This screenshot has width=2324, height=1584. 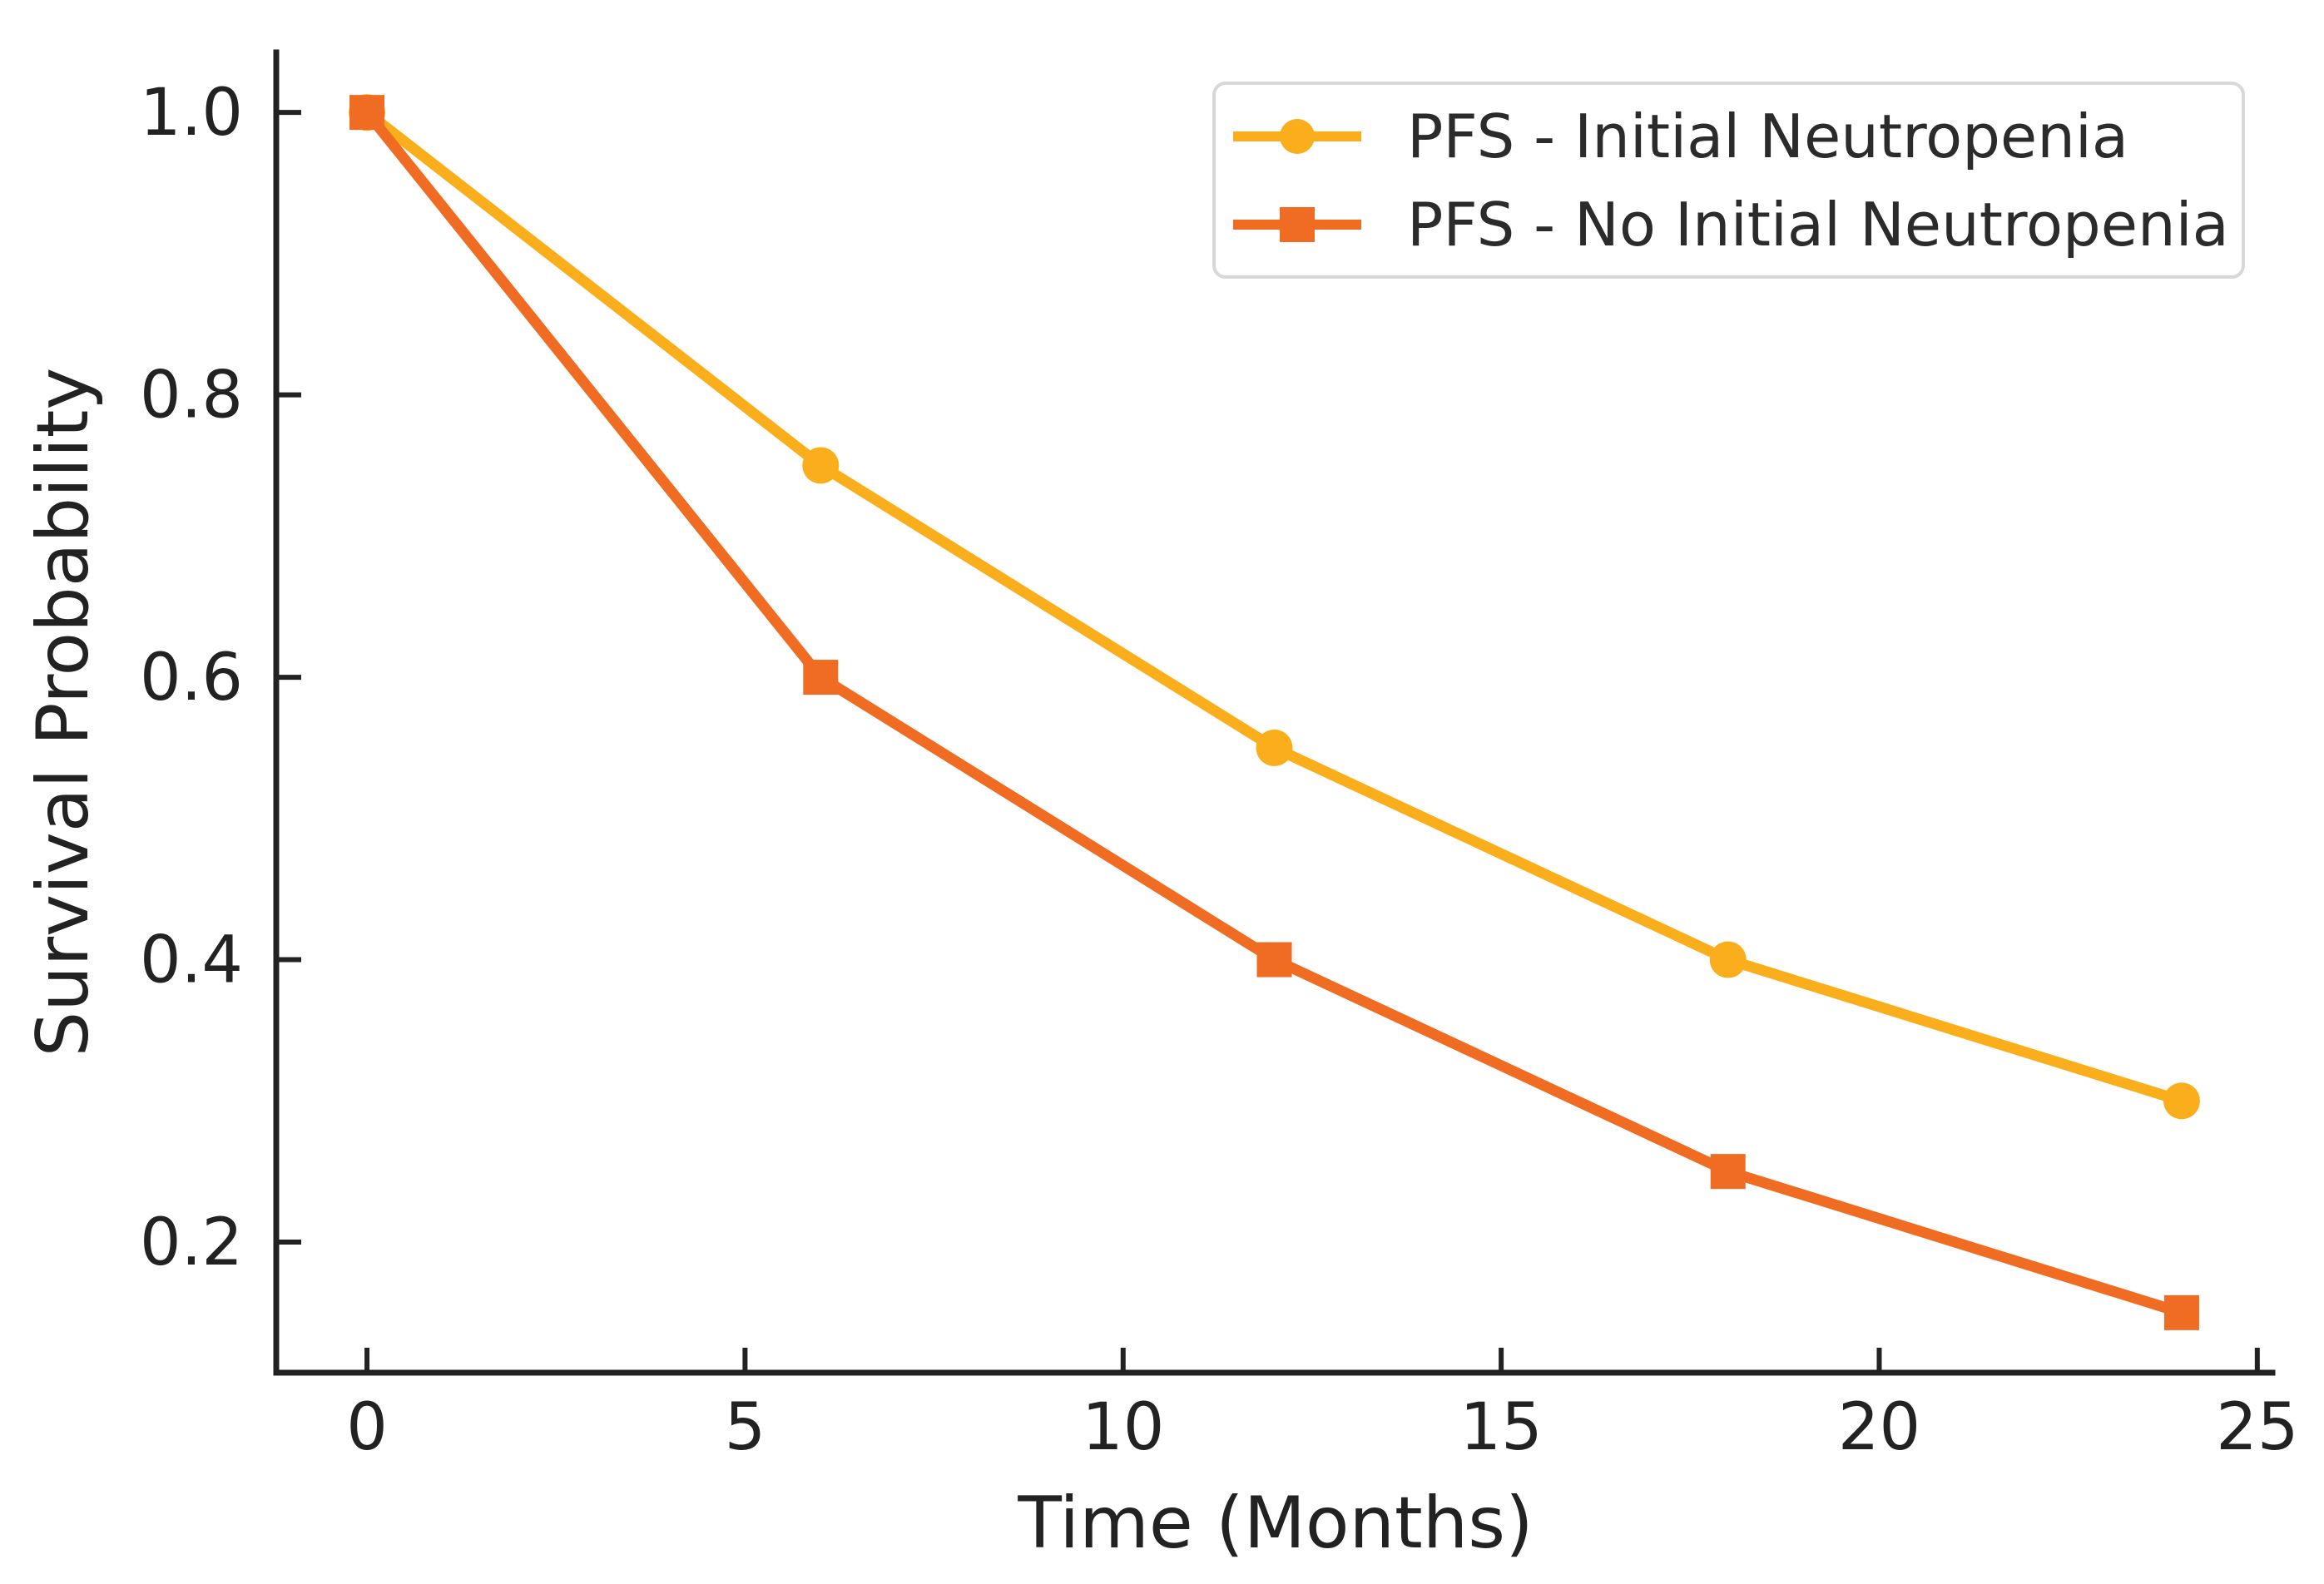 What do you see at coordinates (367, 1427) in the screenshot?
I see `x-tick-label: 0` at bounding box center [367, 1427].